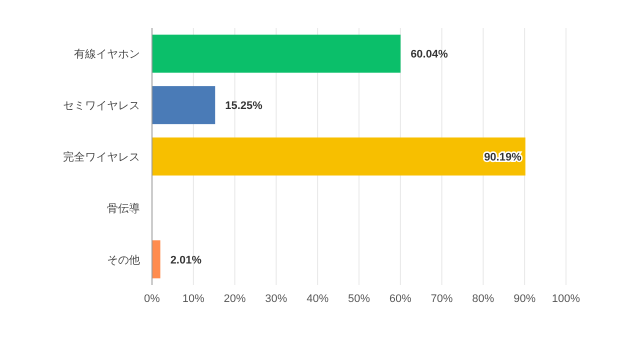 The width and height of the screenshot is (640, 345). Describe the element at coordinates (566, 299) in the screenshot. I see `x-tick-label: 100%` at that location.